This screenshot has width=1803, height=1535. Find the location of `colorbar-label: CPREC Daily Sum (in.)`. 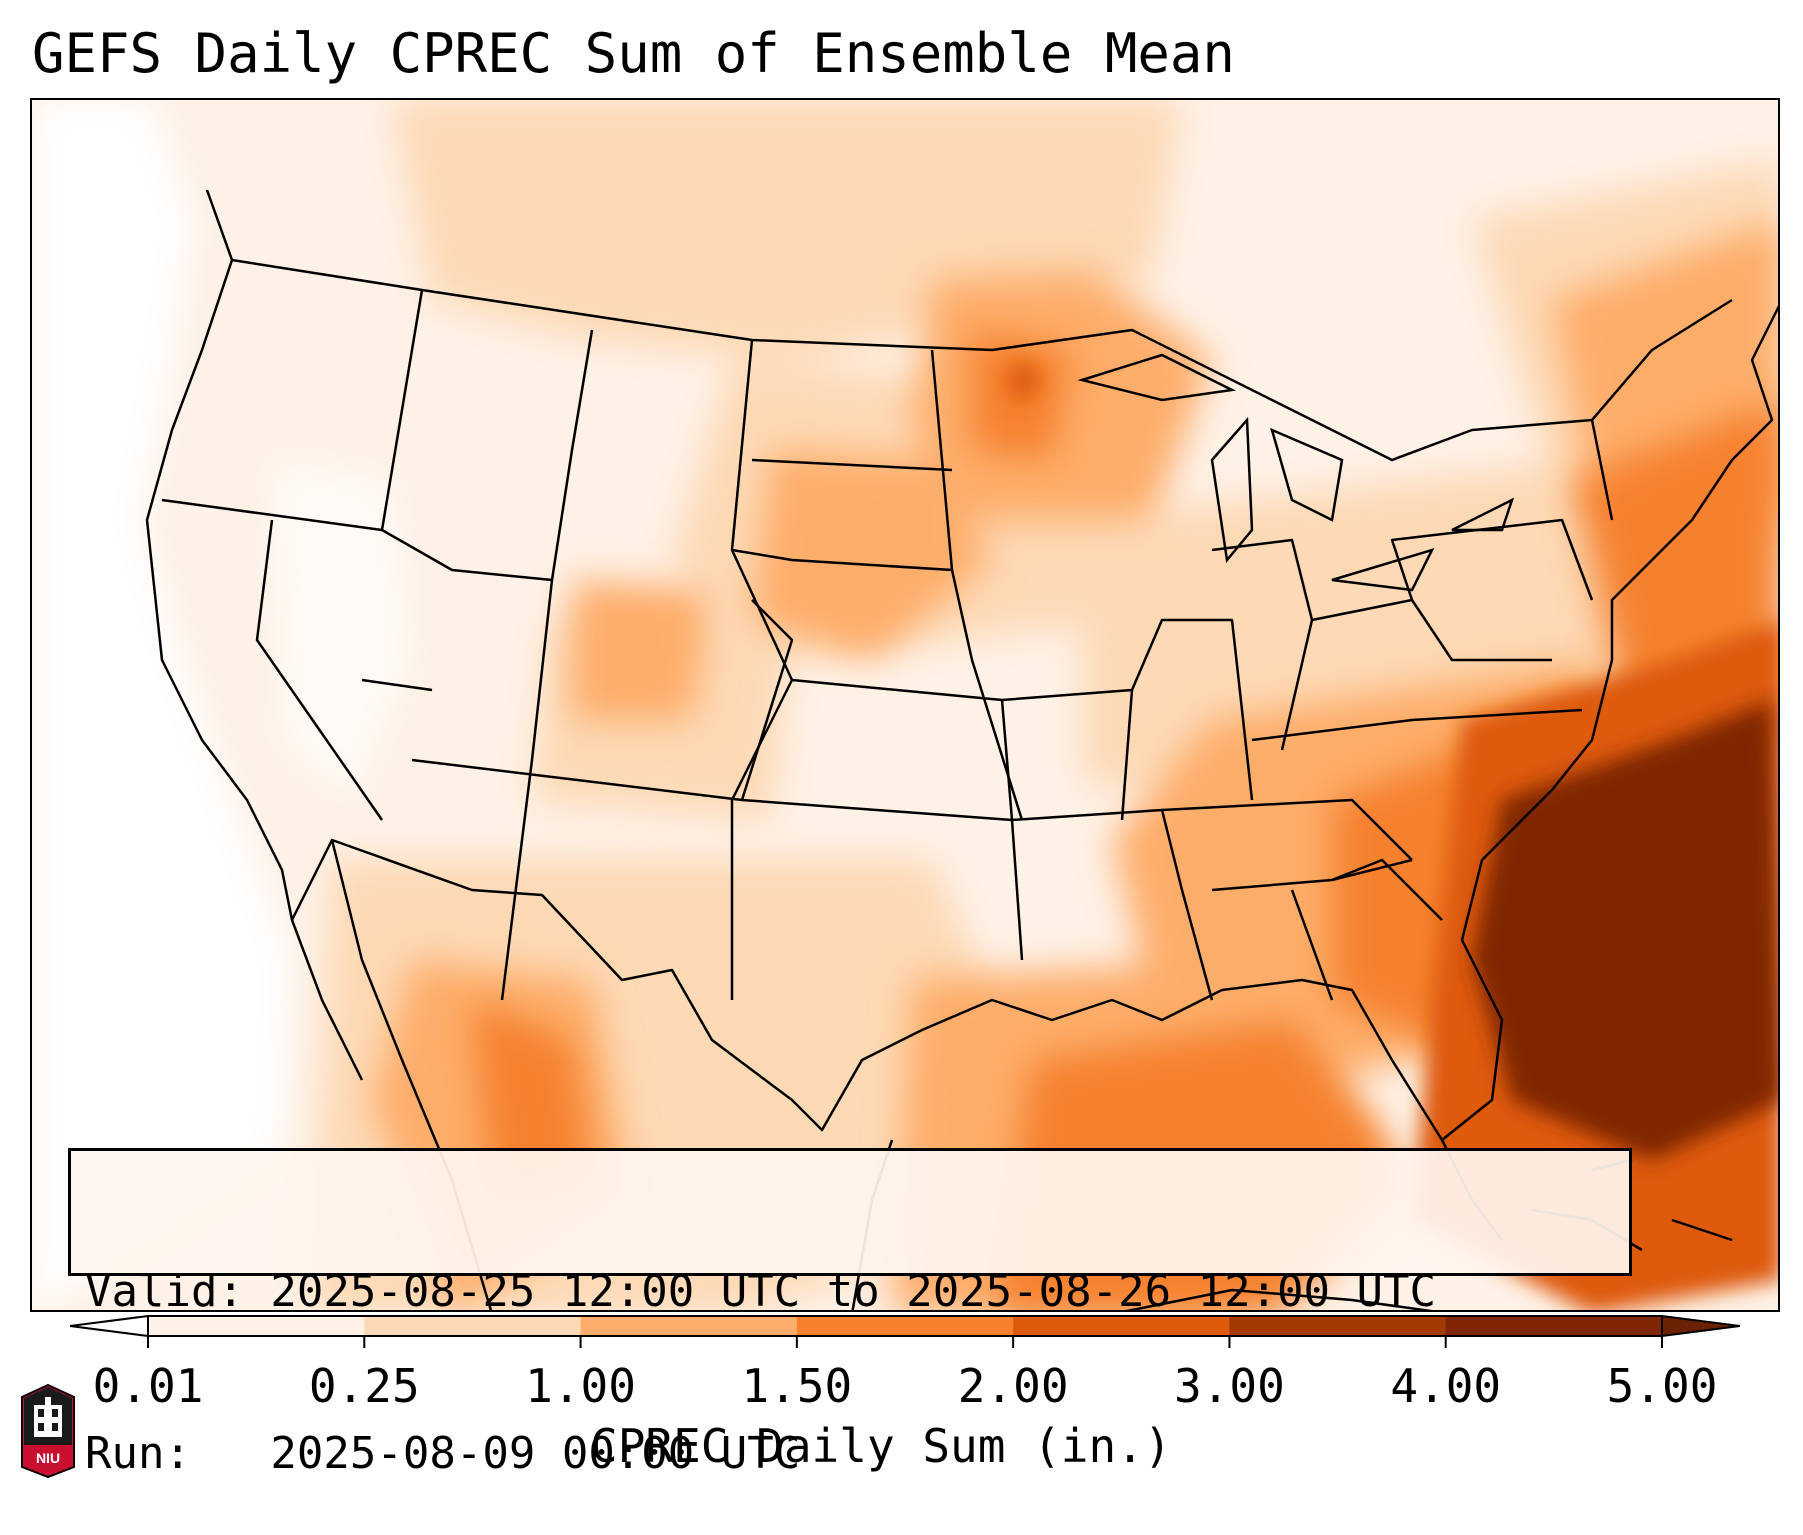

colorbar-label: CPREC Daily Sum (in.) is located at coordinates (881, 1446).